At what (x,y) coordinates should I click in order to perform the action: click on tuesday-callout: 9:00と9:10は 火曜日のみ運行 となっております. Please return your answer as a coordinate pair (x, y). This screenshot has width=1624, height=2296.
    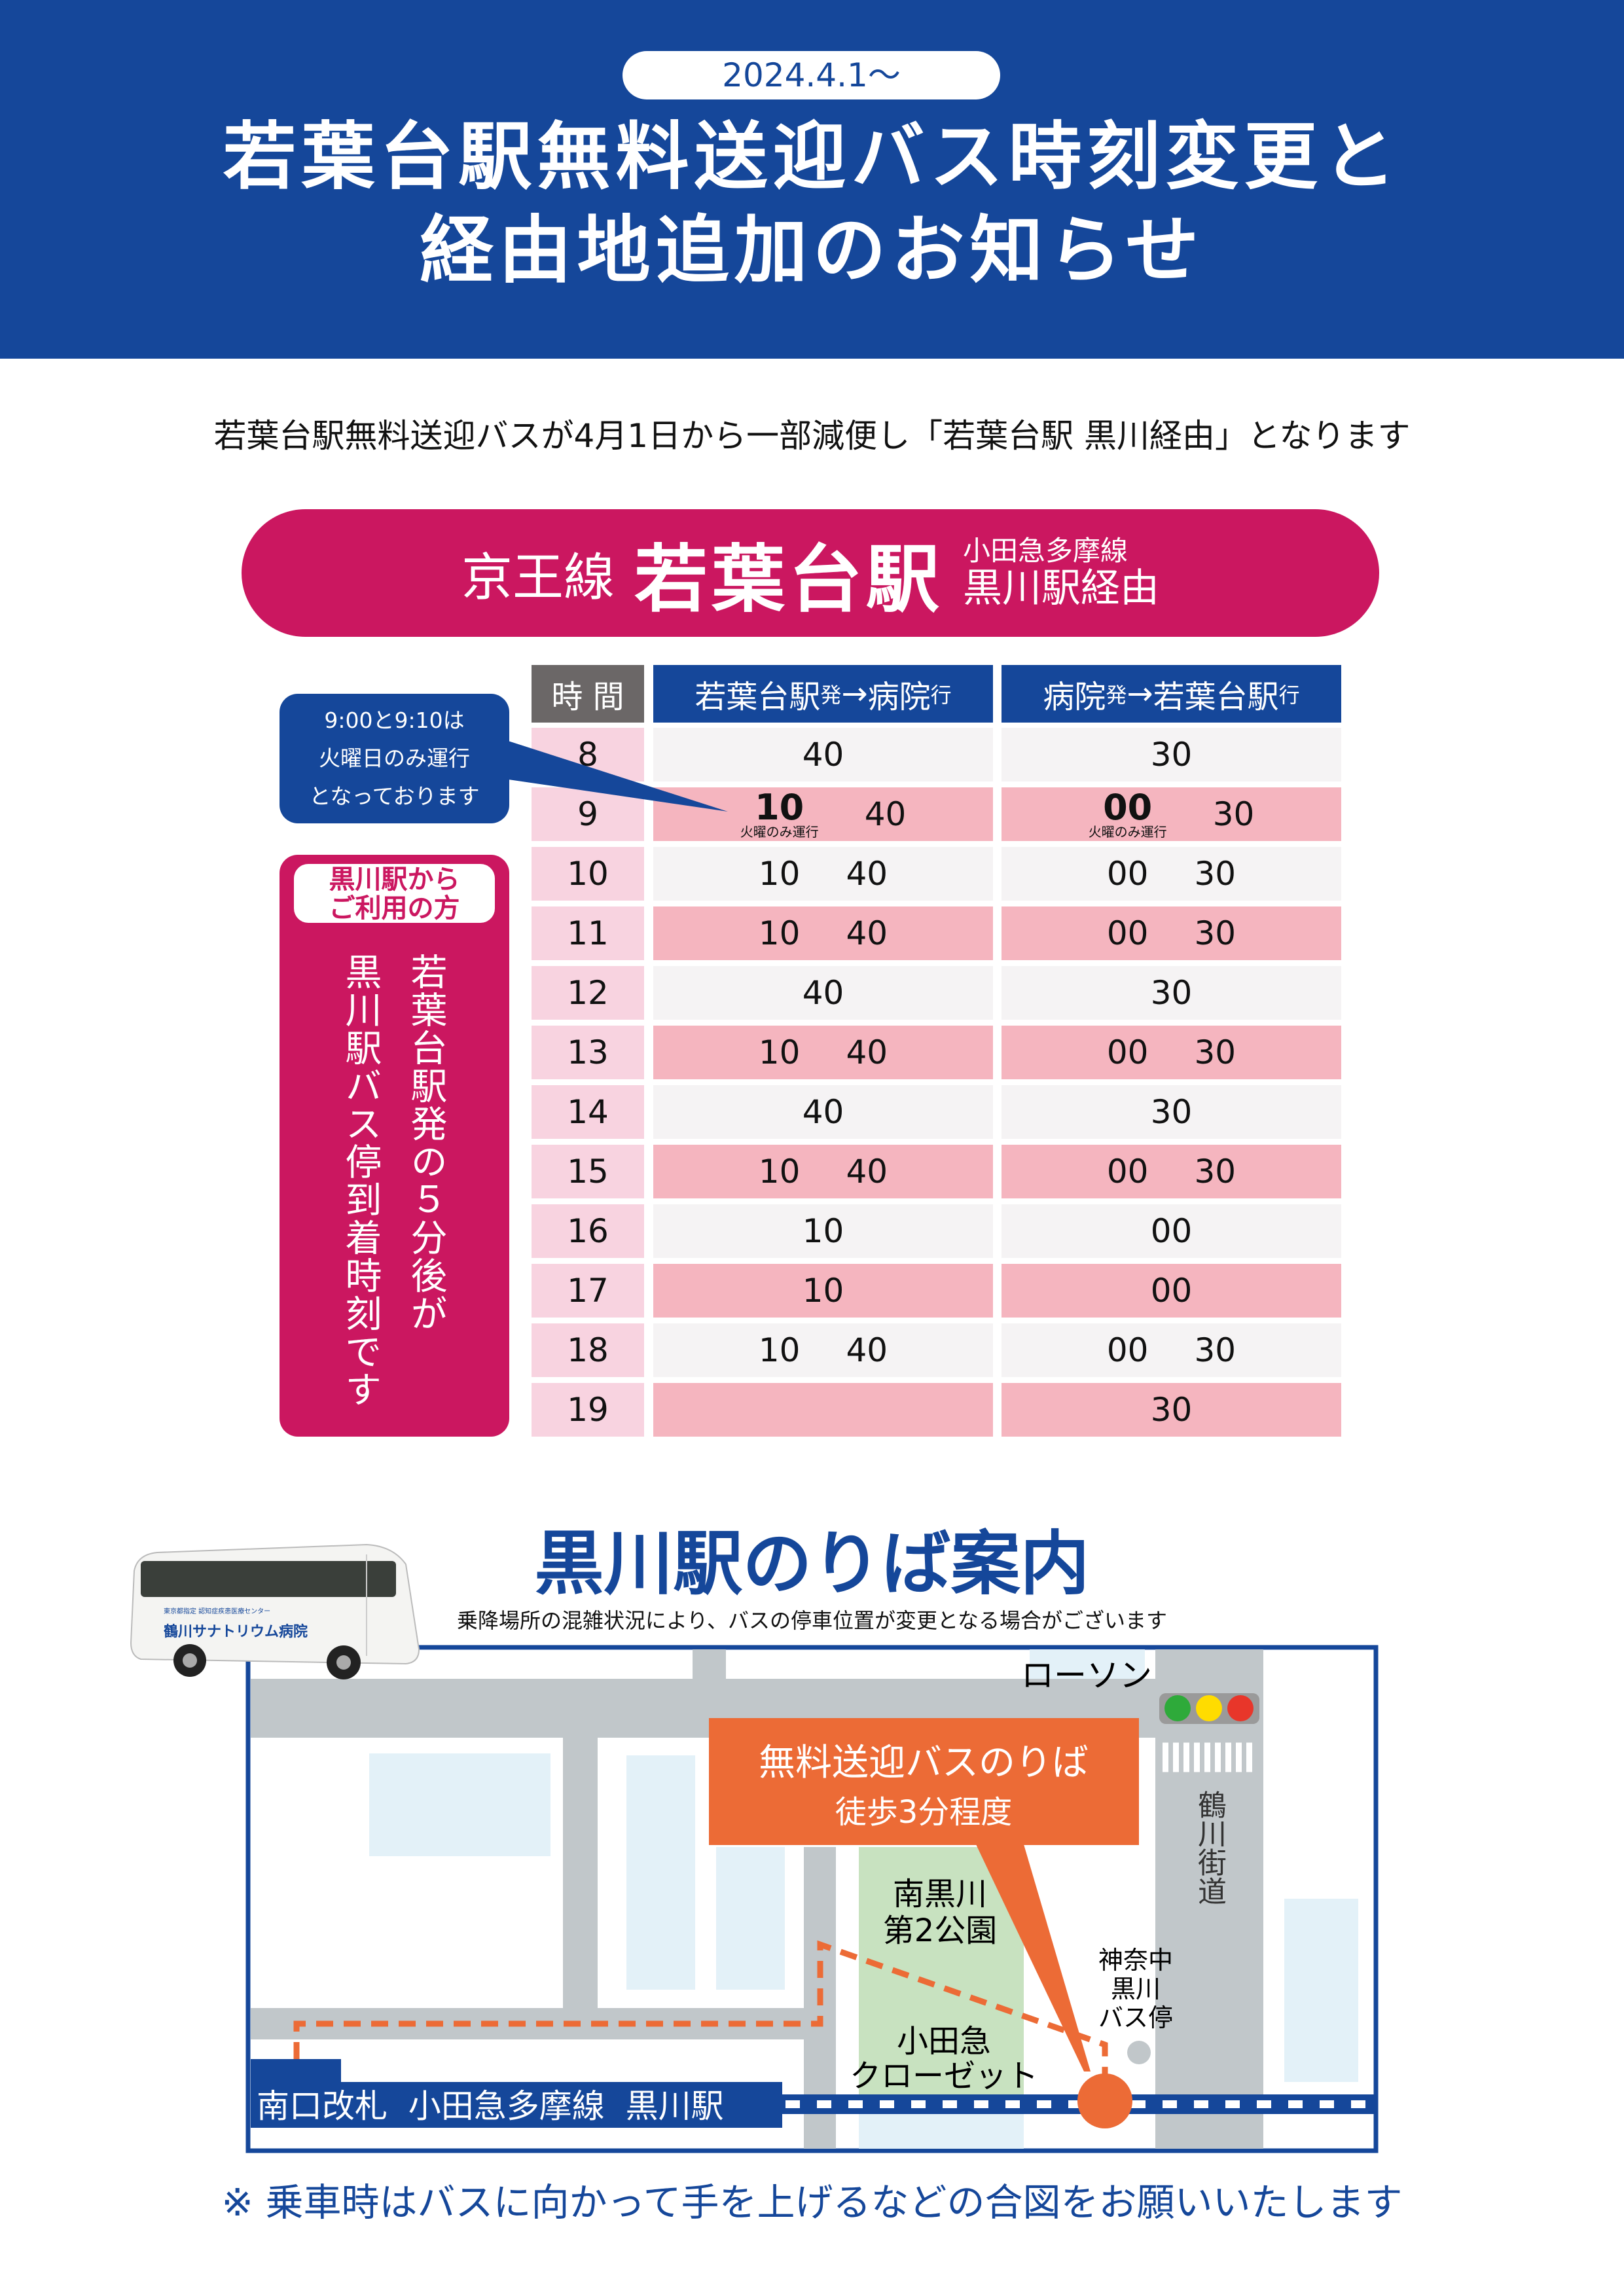
    Looking at the image, I should click on (395, 758).